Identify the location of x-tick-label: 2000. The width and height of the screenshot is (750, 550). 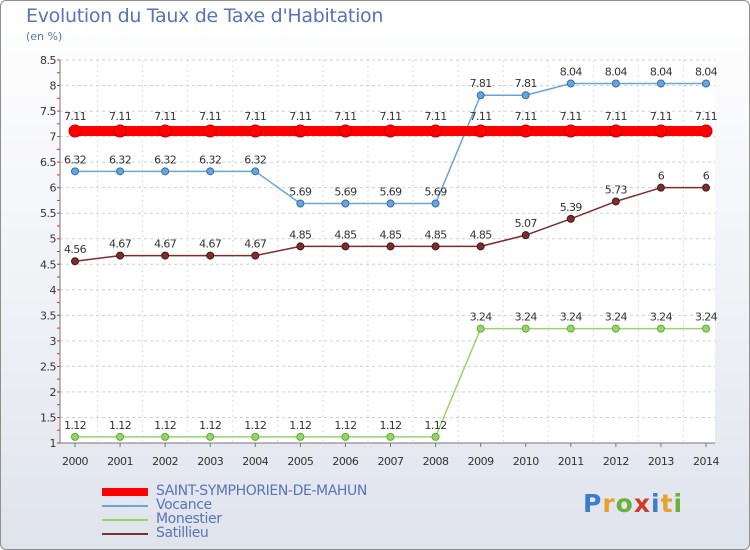
(75, 461).